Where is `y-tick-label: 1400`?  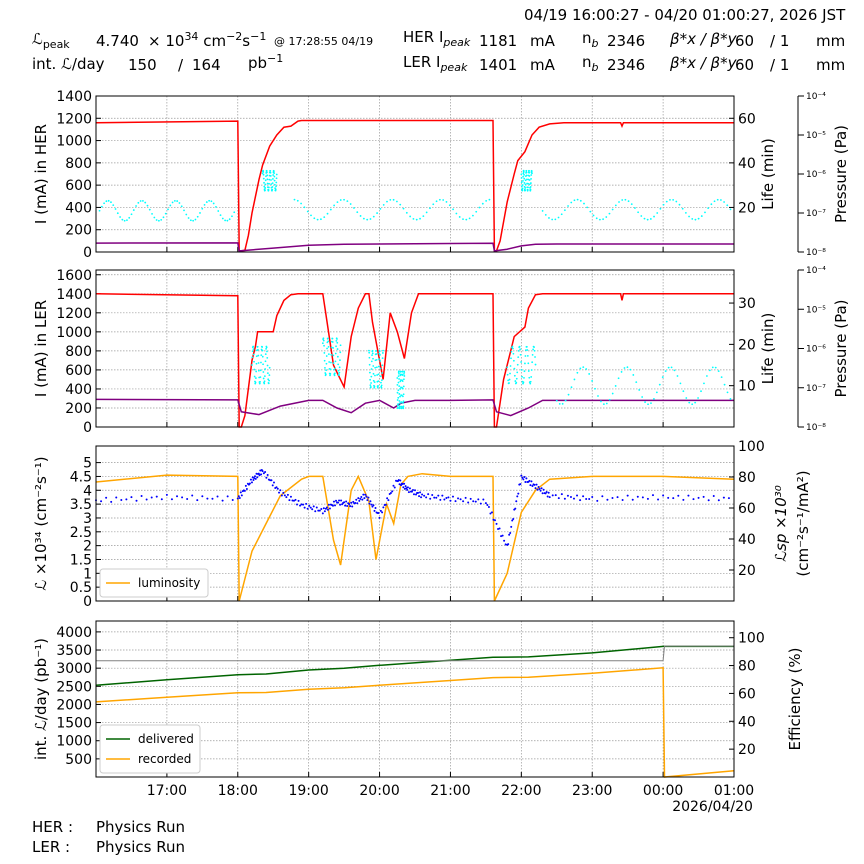 y-tick-label: 1400 is located at coordinates (74, 295).